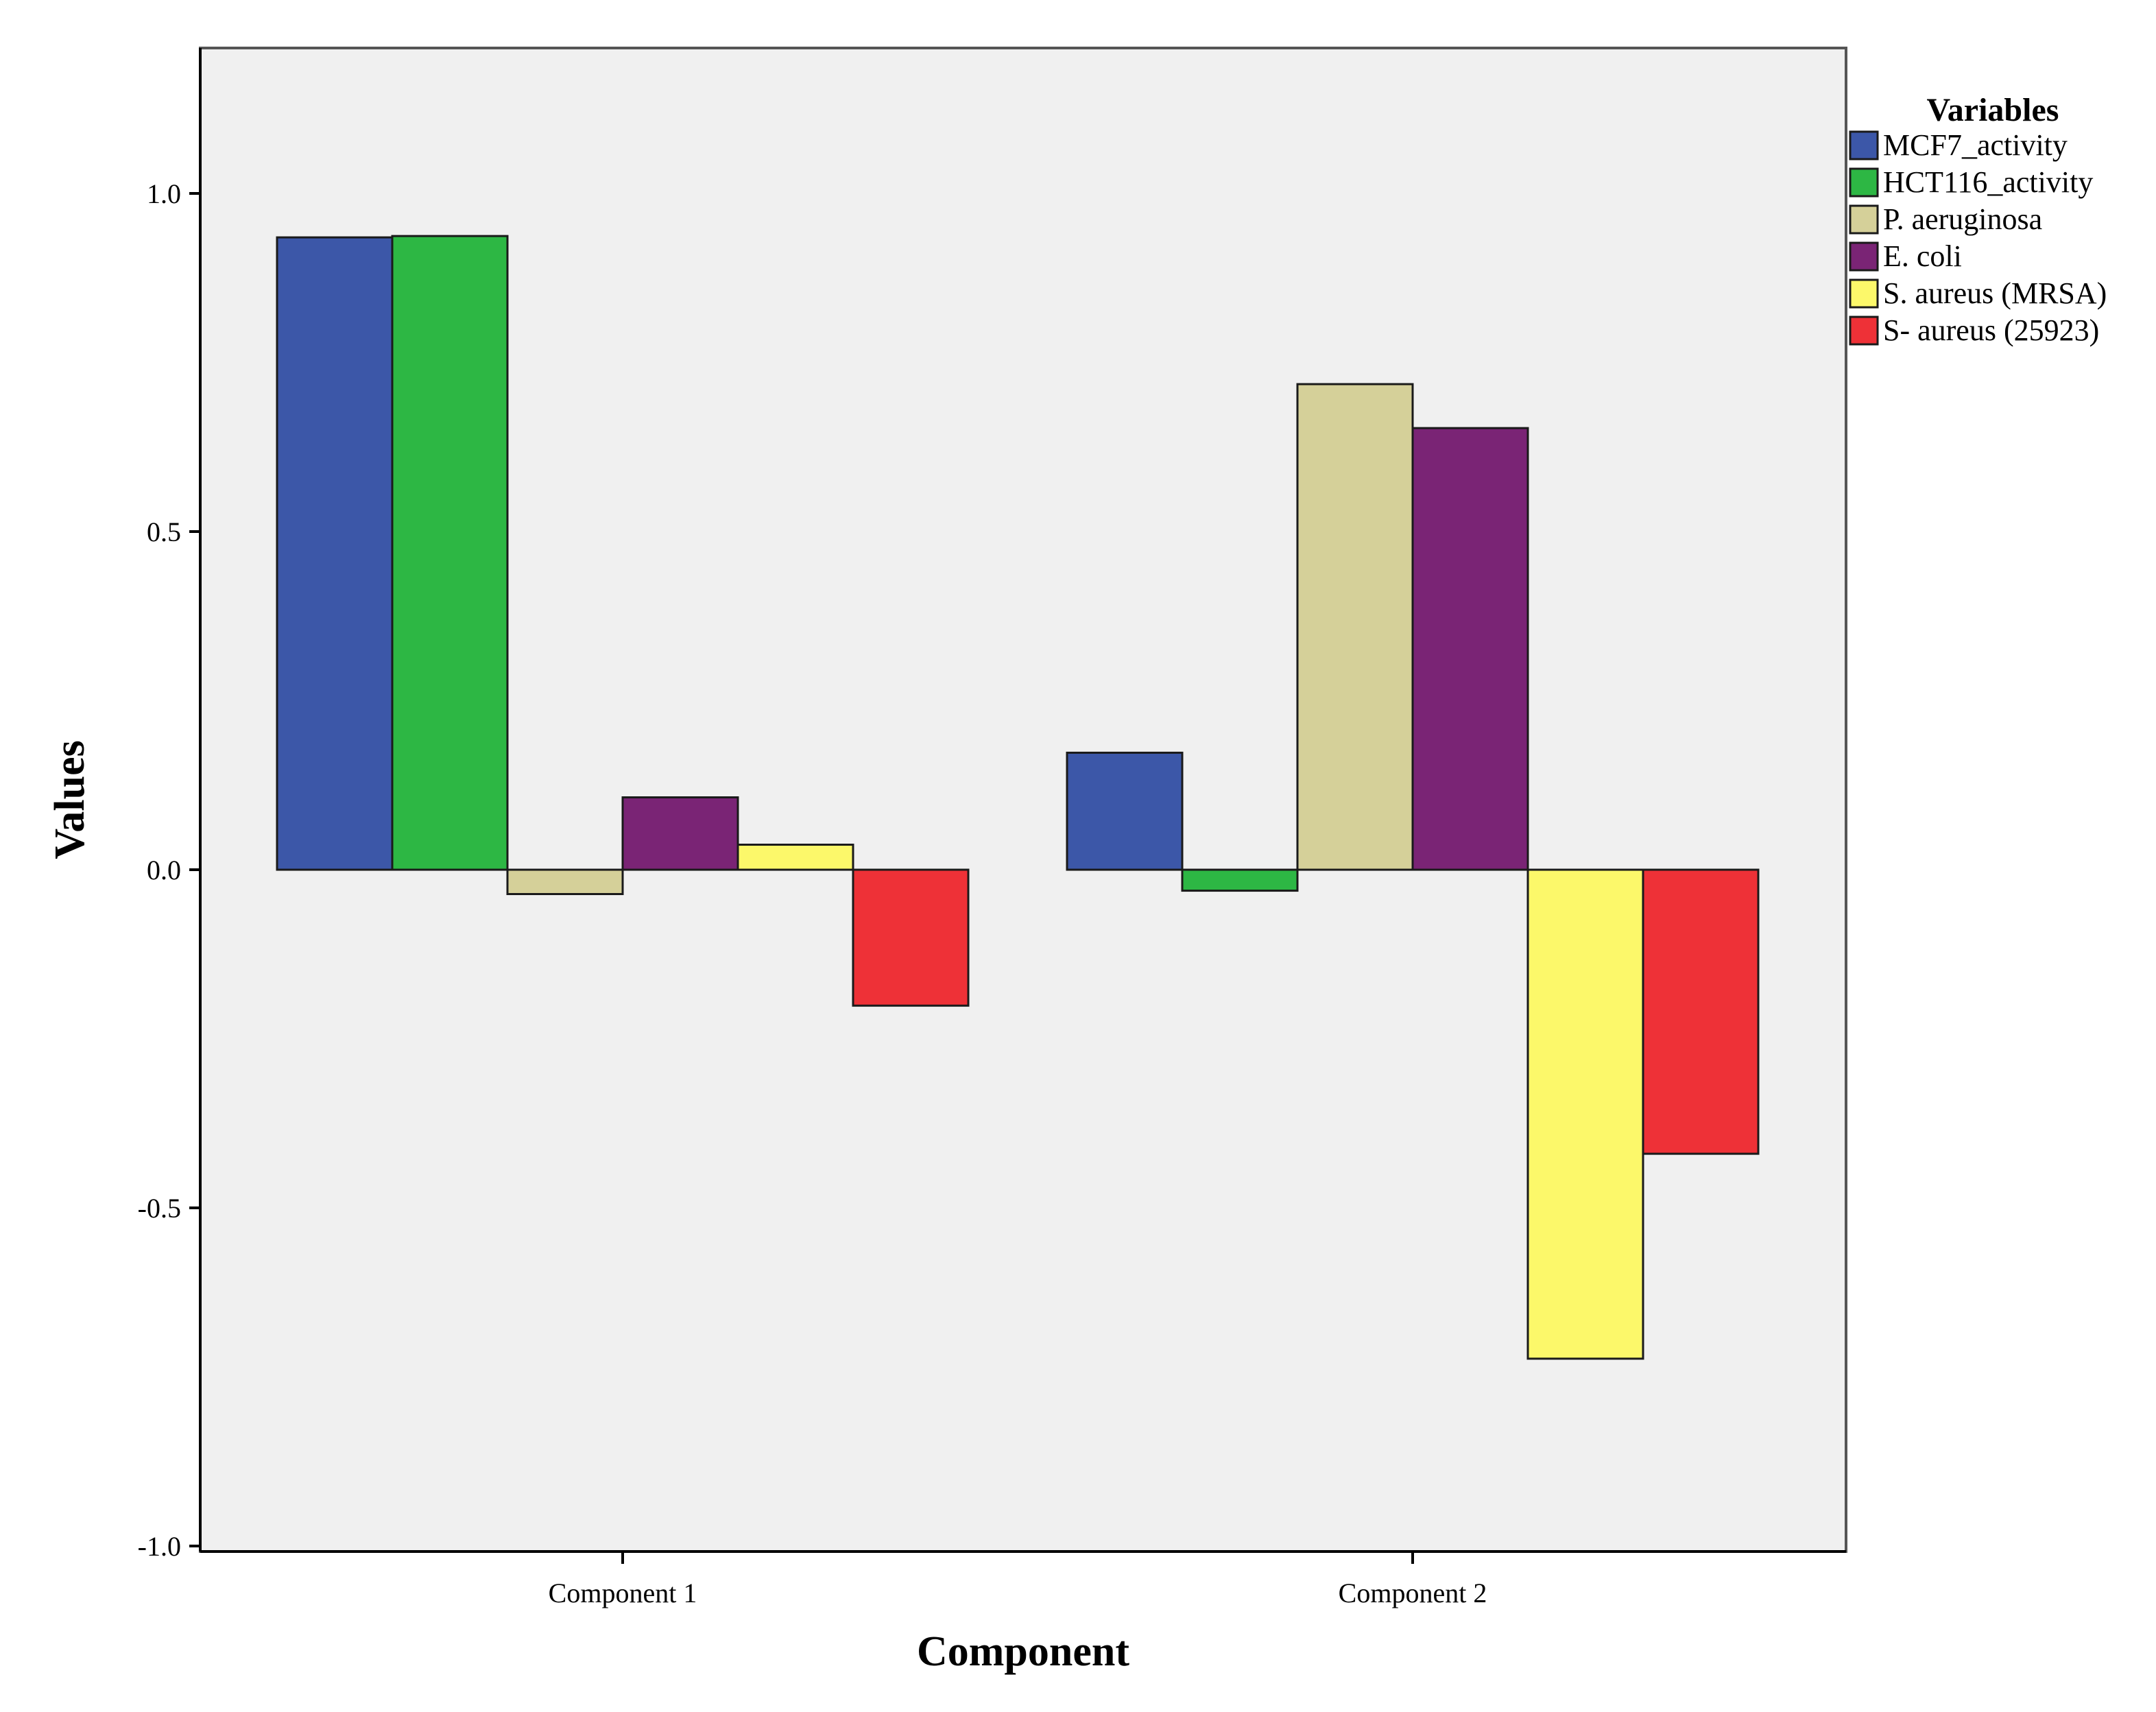 The height and width of the screenshot is (1712, 2156). Describe the element at coordinates (160, 1208) in the screenshot. I see `y-tick-label: -0.5` at that location.